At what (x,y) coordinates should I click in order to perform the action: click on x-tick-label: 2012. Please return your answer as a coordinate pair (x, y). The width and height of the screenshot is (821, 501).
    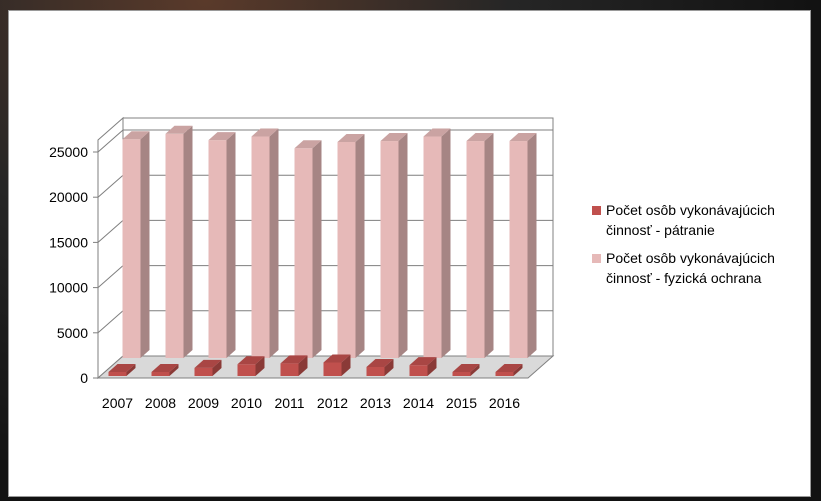
    Looking at the image, I should click on (332, 403).